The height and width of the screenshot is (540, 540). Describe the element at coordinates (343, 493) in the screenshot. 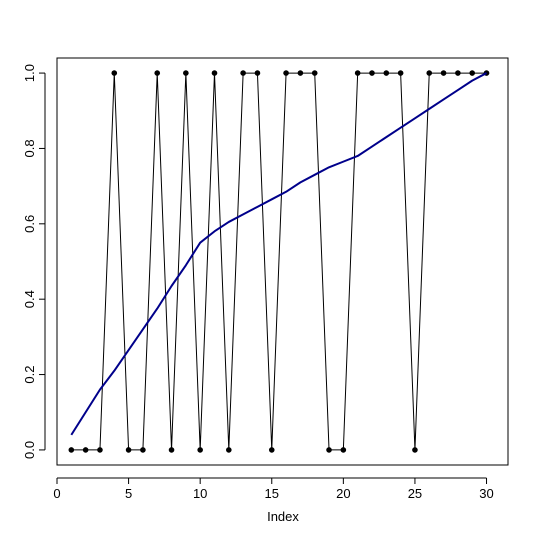

I see `x-tick-label: 20` at that location.